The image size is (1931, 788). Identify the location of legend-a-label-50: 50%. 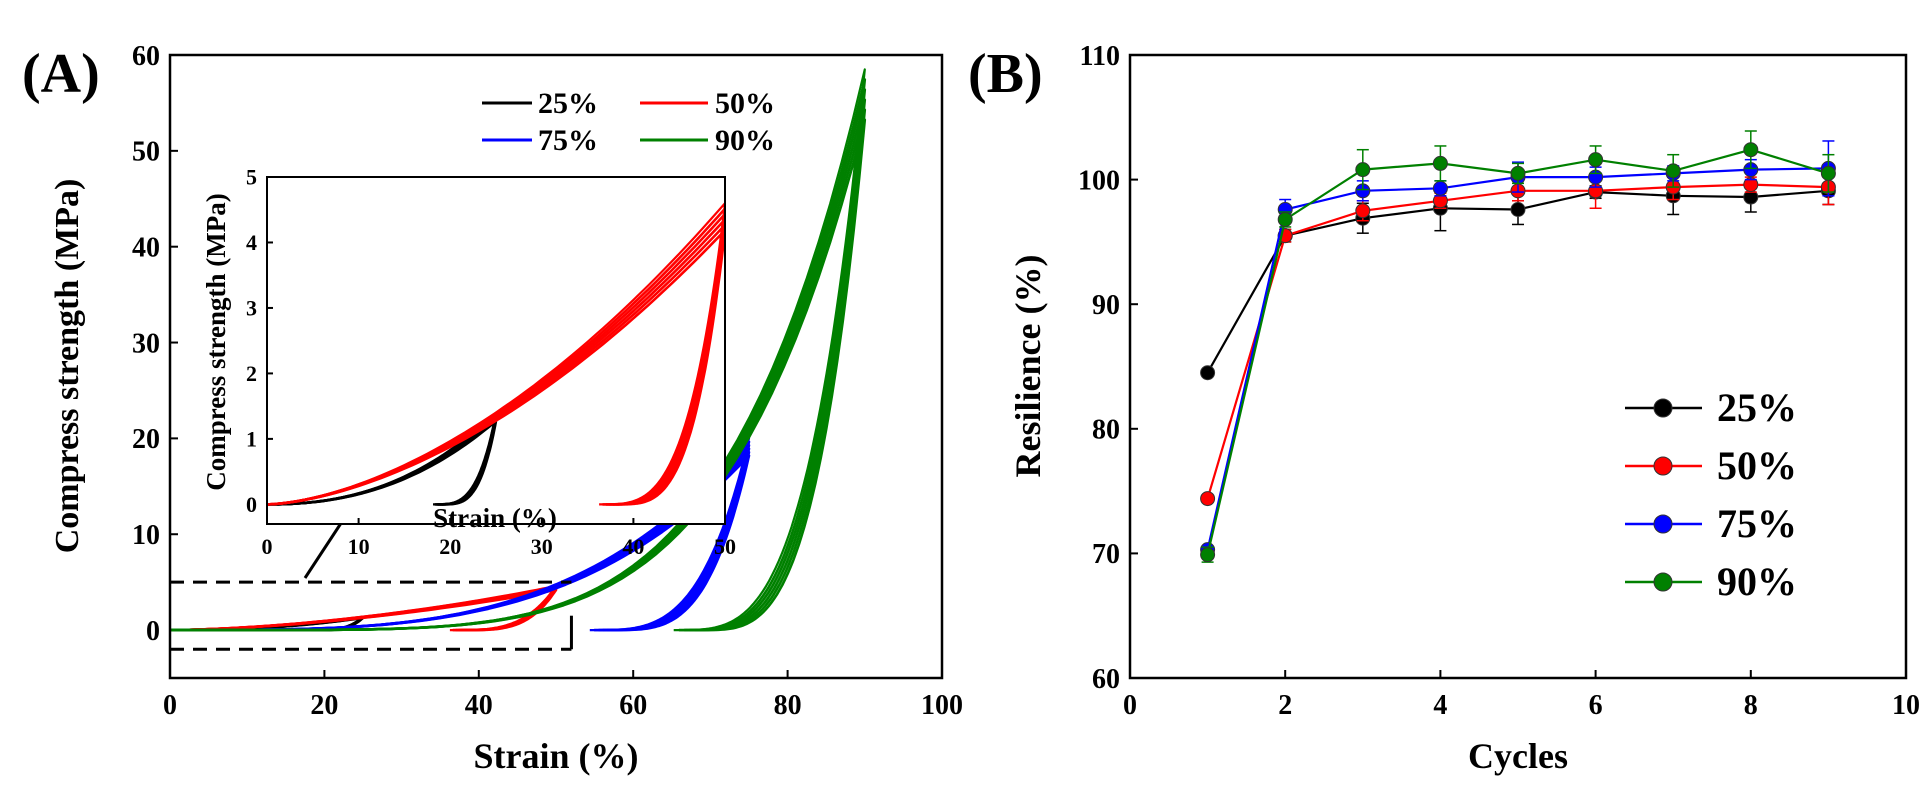
(745, 103).